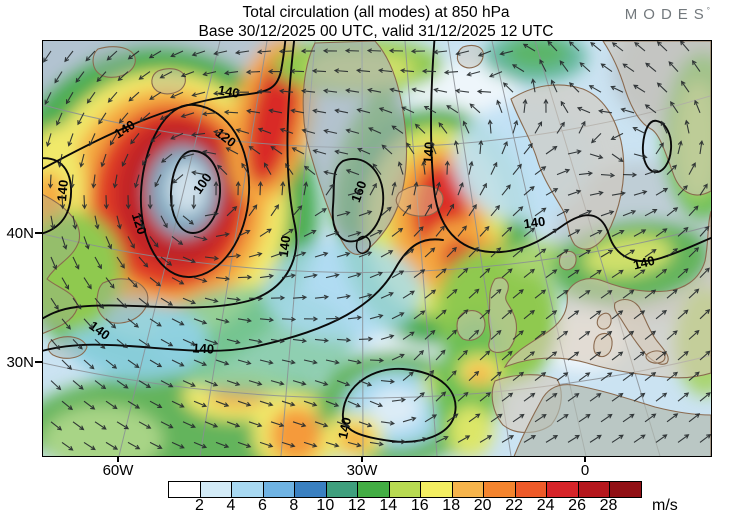  I want to click on colorbar-tick: 16, so click(419, 505).